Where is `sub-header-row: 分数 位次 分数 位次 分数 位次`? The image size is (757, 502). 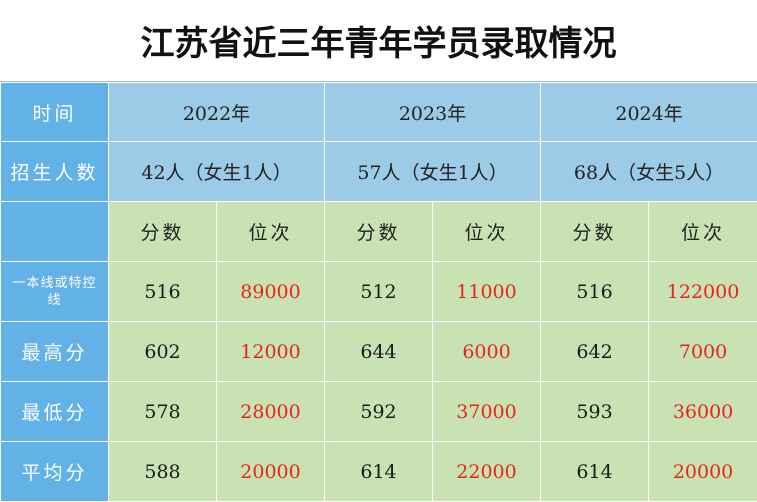
sub-header-row: 分数 位次 分数 位次 分数 位次 is located at coordinates (379, 232).